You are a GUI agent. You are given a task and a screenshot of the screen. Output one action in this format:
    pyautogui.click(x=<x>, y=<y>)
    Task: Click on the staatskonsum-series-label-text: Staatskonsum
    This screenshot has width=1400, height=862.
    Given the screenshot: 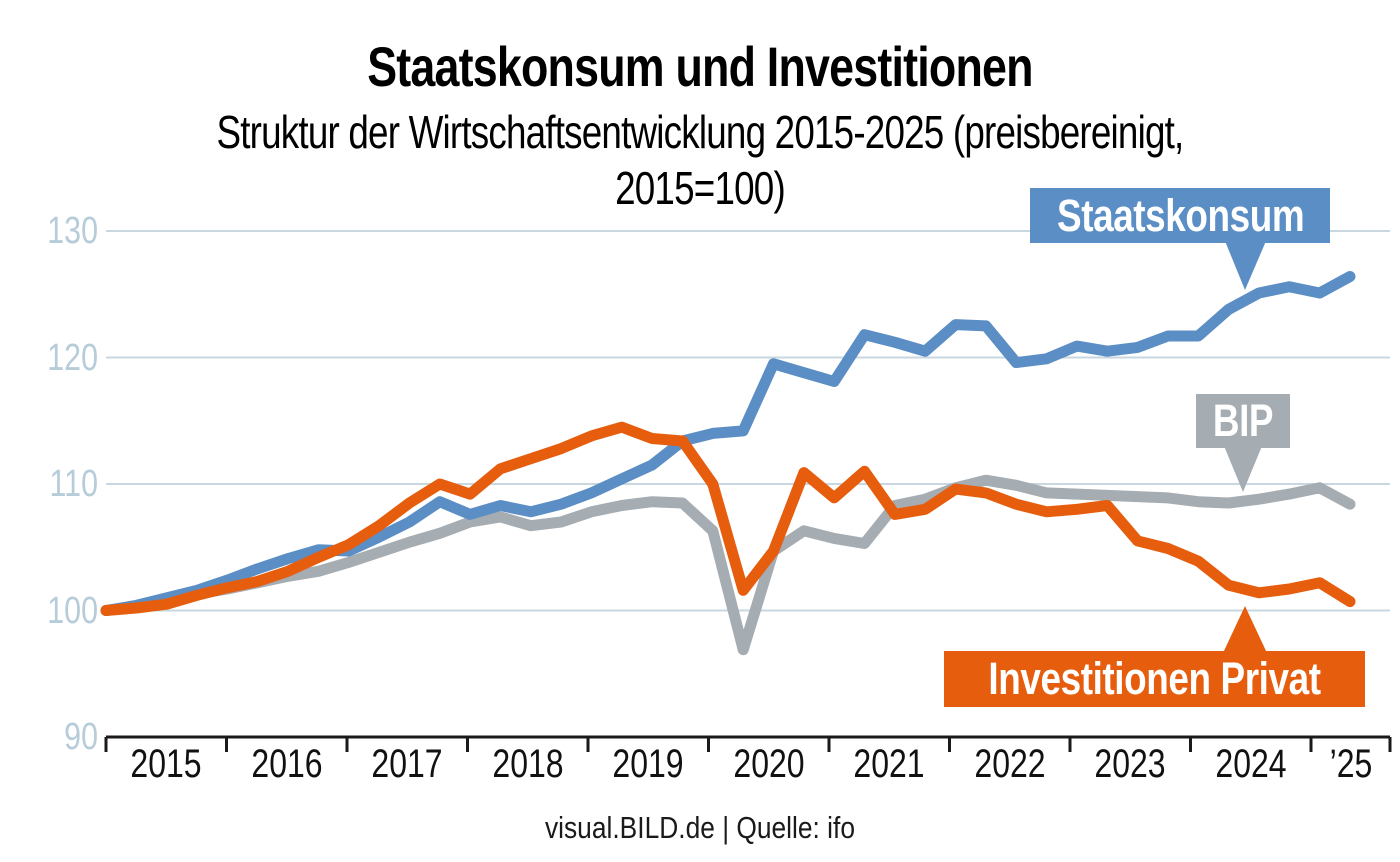 What is the action you would take?
    pyautogui.click(x=1181, y=215)
    